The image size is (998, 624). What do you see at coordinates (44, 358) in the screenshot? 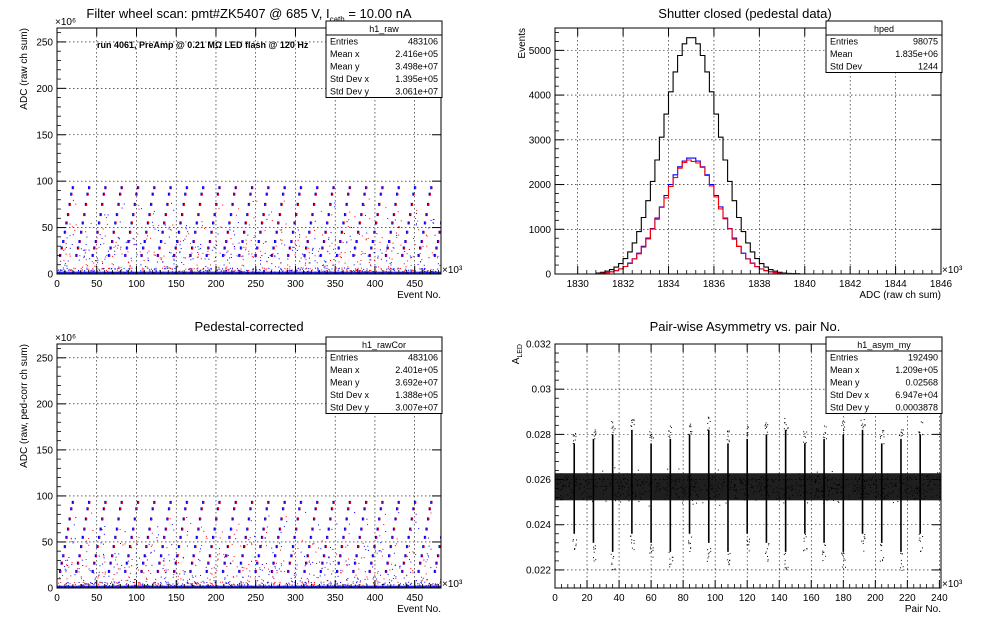
I see `y-tick-label: 250` at bounding box center [44, 358].